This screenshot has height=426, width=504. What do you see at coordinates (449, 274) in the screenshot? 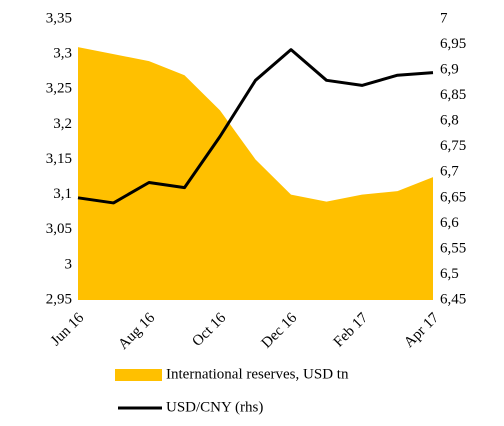
I see `y-tick-label: 6,5` at bounding box center [449, 274].